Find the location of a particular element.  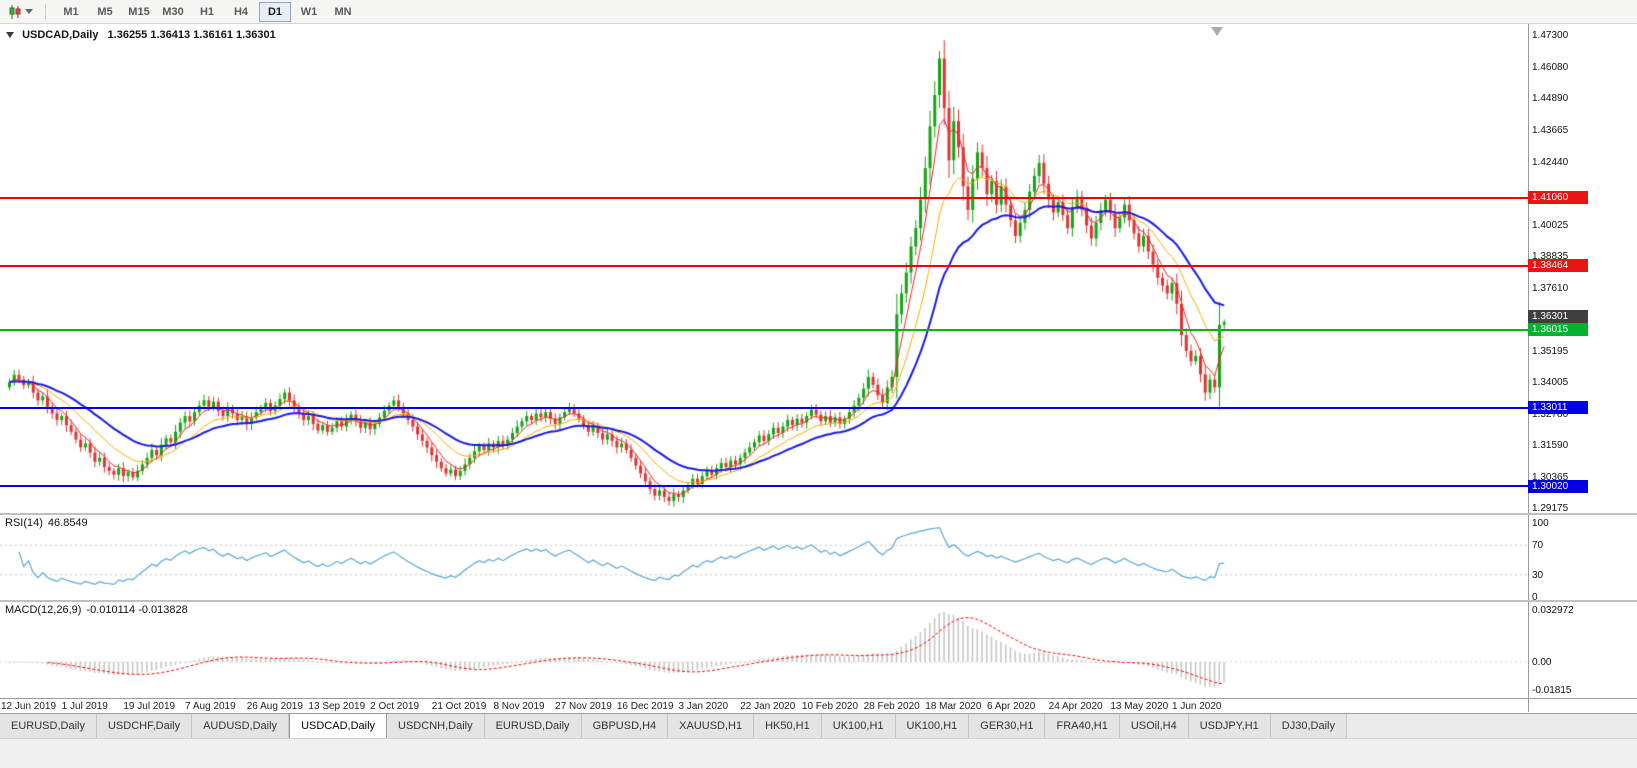

price-tag-1.41060: 1.41060 is located at coordinates (1558, 197).